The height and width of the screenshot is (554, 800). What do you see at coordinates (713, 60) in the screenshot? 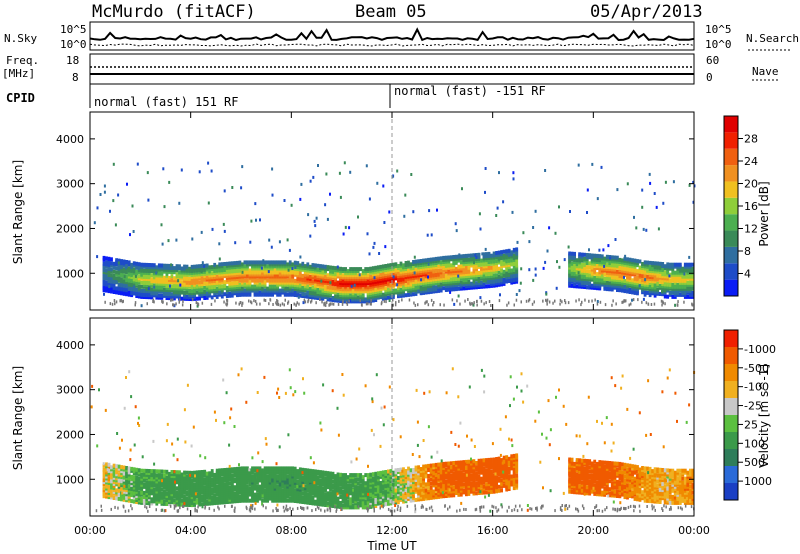
I see `nave-tick-high: 60` at bounding box center [713, 60].